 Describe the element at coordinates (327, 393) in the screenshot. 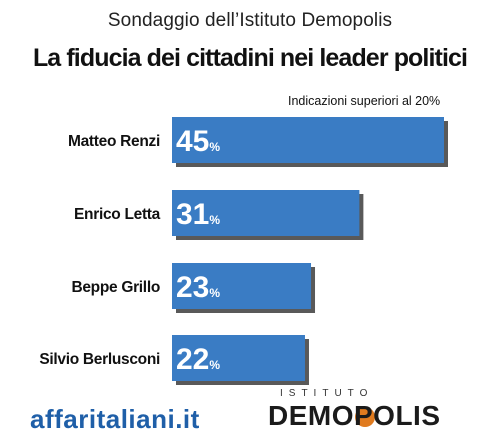

I see `logo-small-text: ISTITUTO` at that location.